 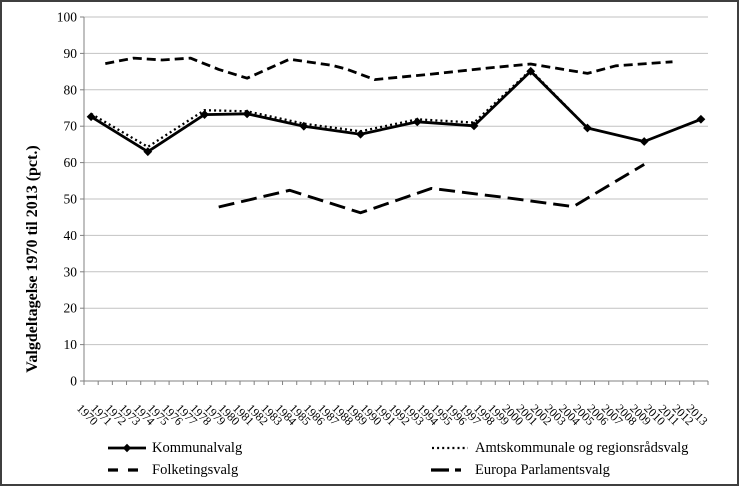 I want to click on series-line-folketingsvalg, so click(x=389, y=68).